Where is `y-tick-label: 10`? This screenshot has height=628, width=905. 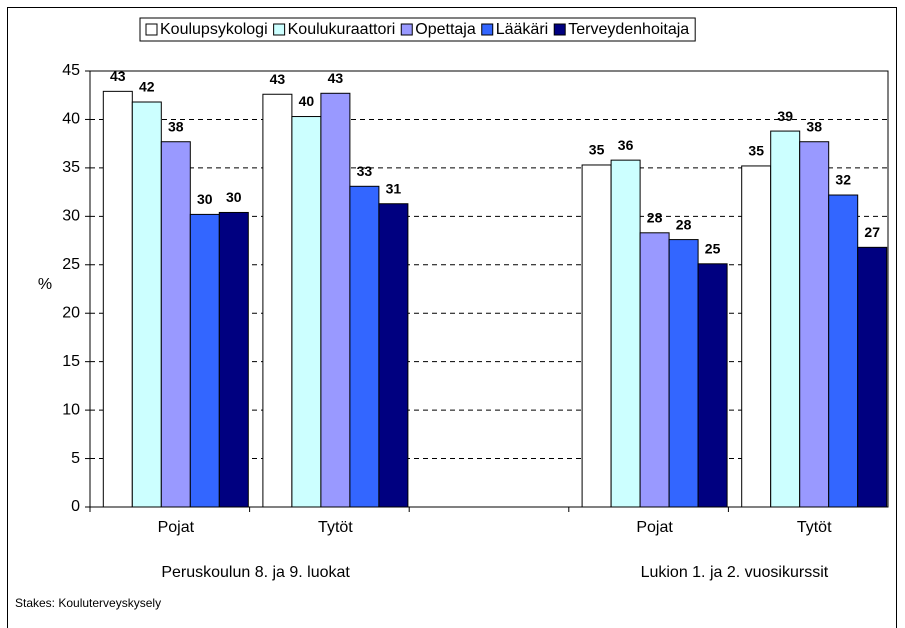 y-tick-label: 10 is located at coordinates (71, 409).